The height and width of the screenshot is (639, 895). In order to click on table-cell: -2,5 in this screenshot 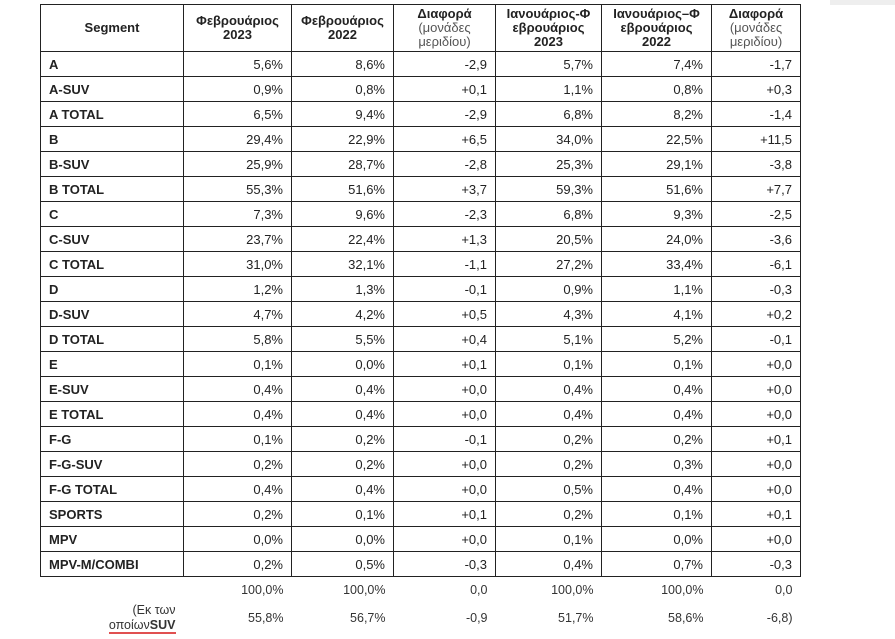, I will do `click(756, 214)`.